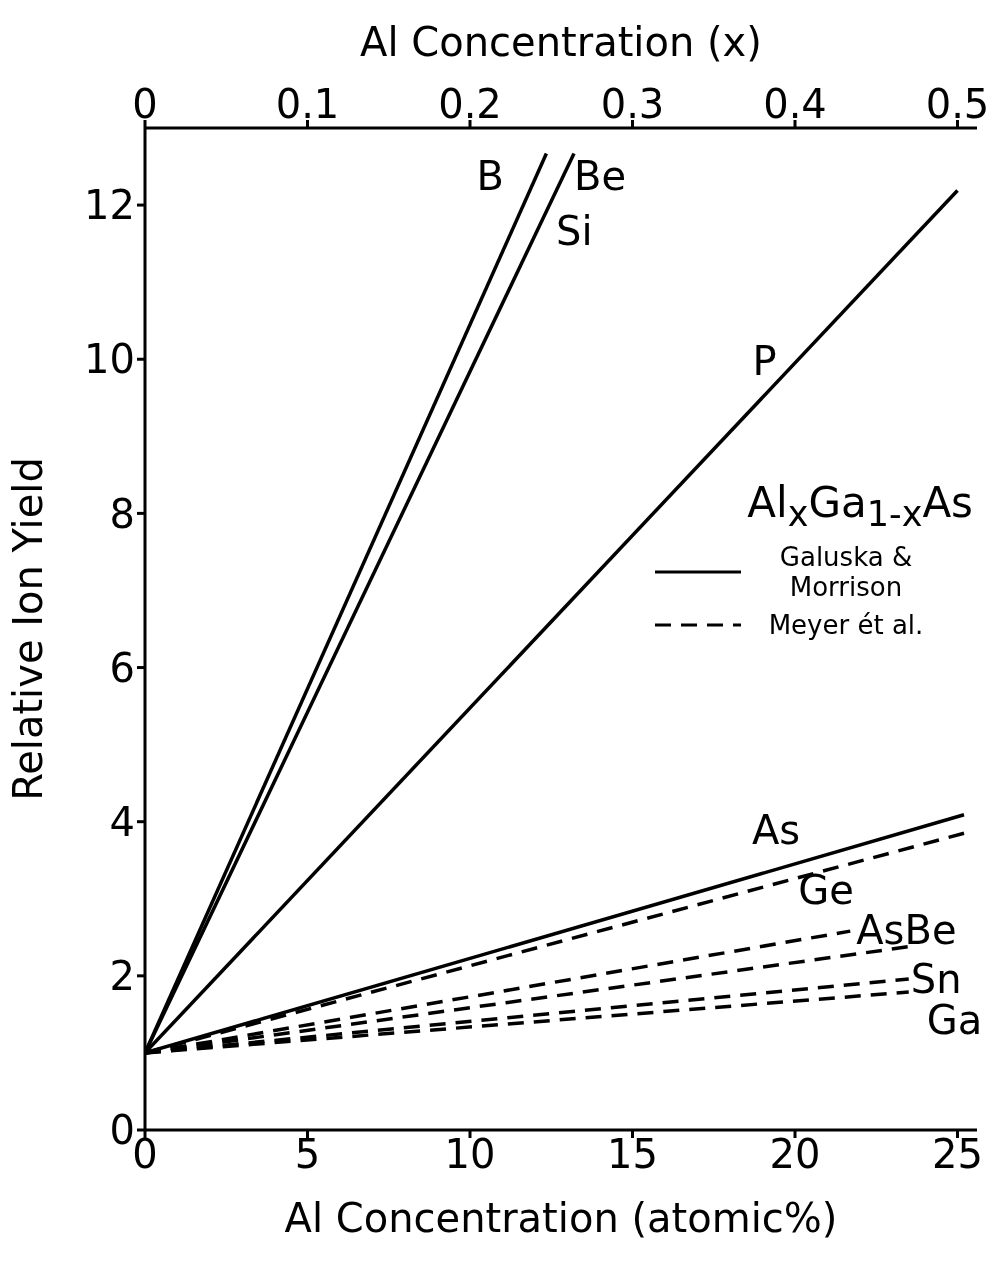 The image size is (1001, 1268). Describe the element at coordinates (600, 176) in the screenshot. I see `series-label: Be` at that location.